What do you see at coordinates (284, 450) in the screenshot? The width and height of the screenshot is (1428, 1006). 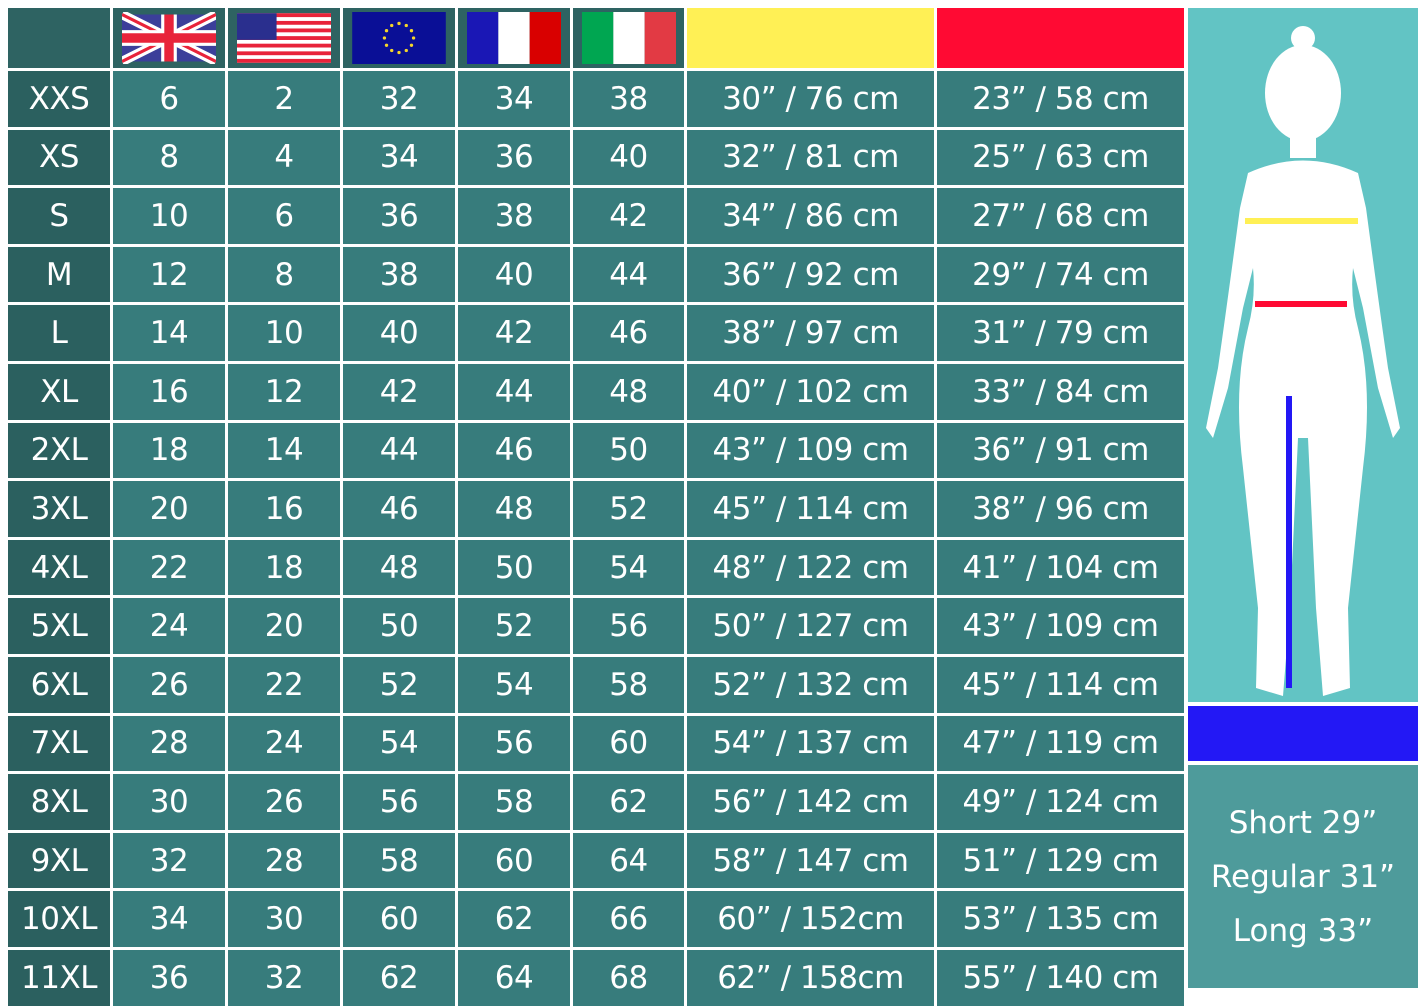 I see `cell-us: 14` at bounding box center [284, 450].